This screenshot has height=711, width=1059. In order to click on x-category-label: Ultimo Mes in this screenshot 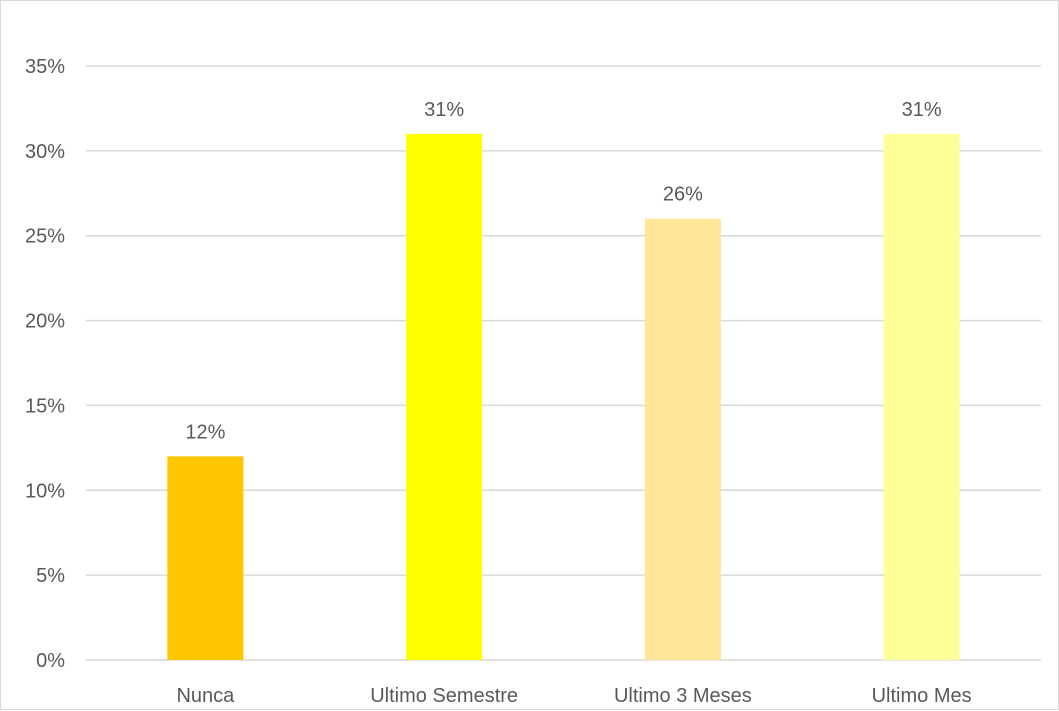, I will do `click(922, 696)`.